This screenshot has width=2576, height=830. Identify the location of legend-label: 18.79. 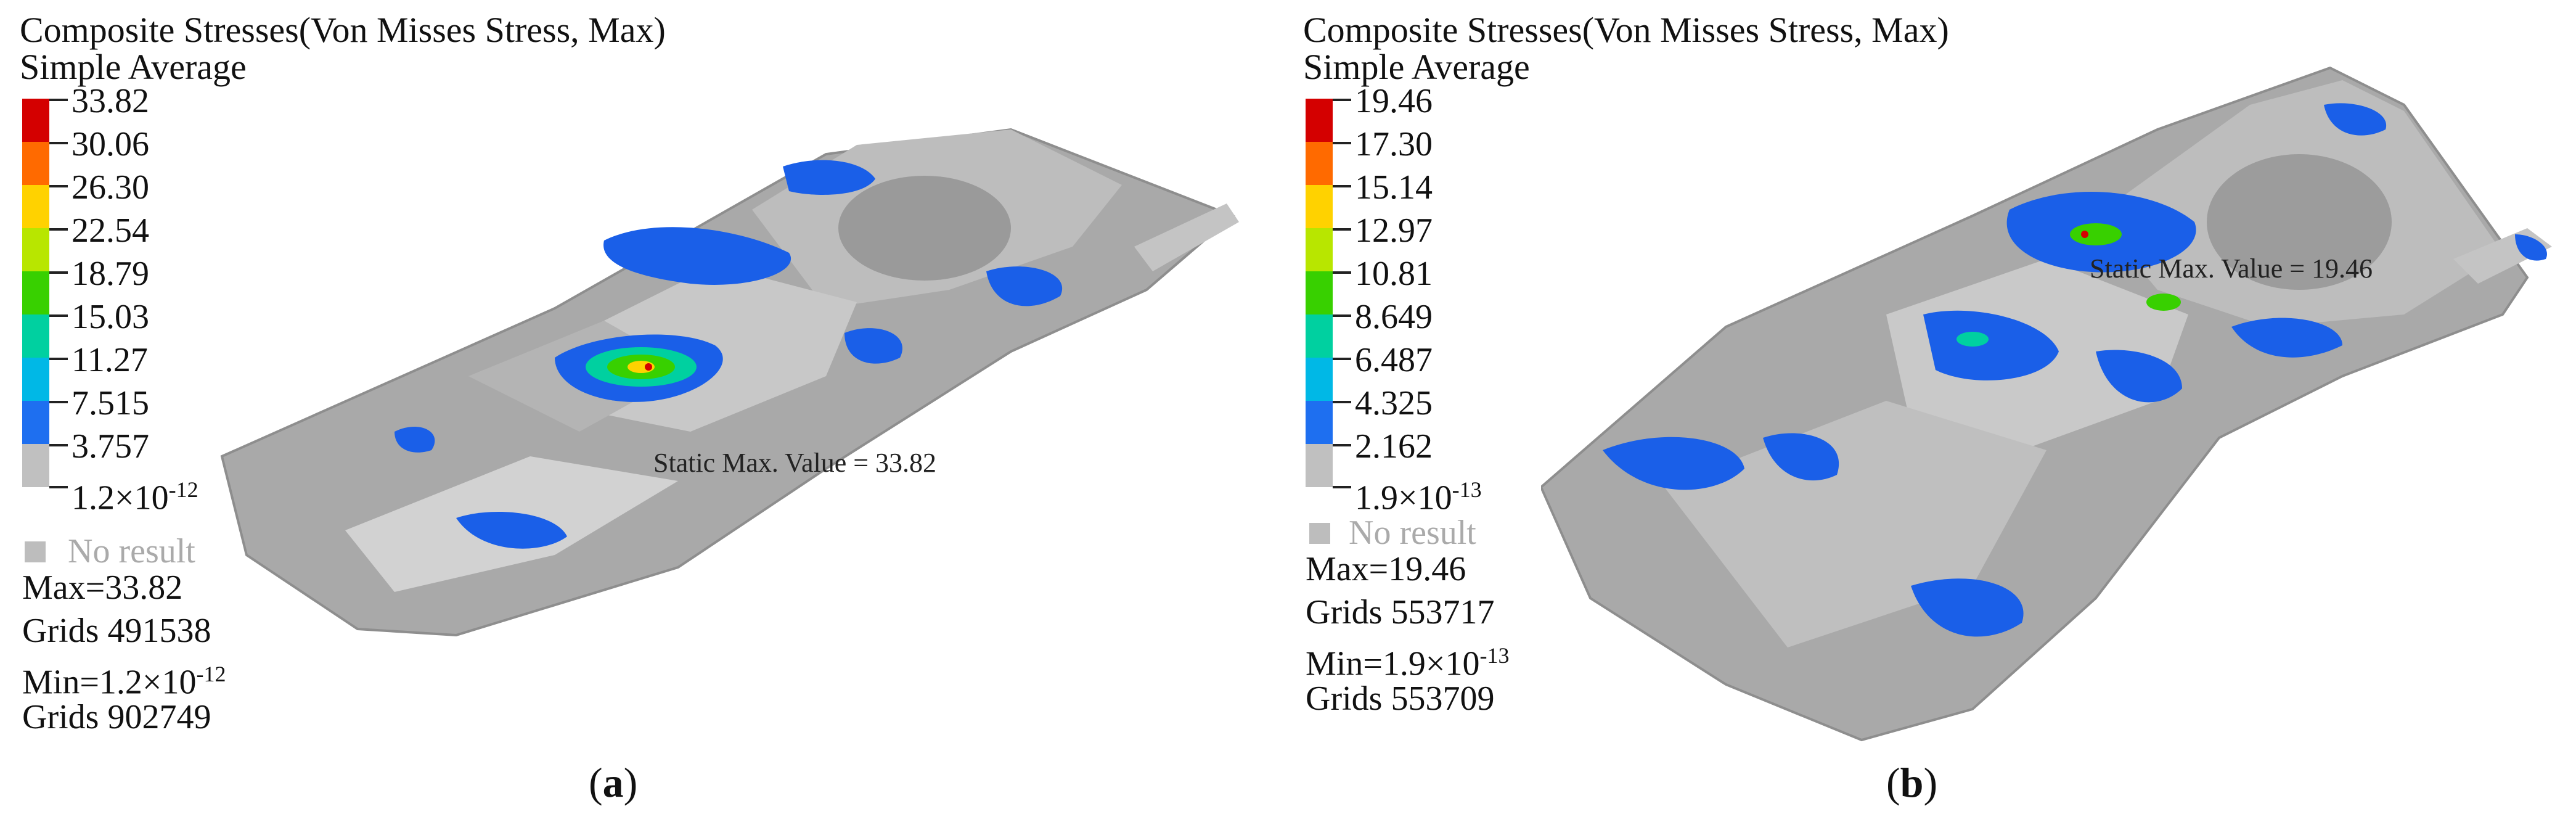
(110, 274).